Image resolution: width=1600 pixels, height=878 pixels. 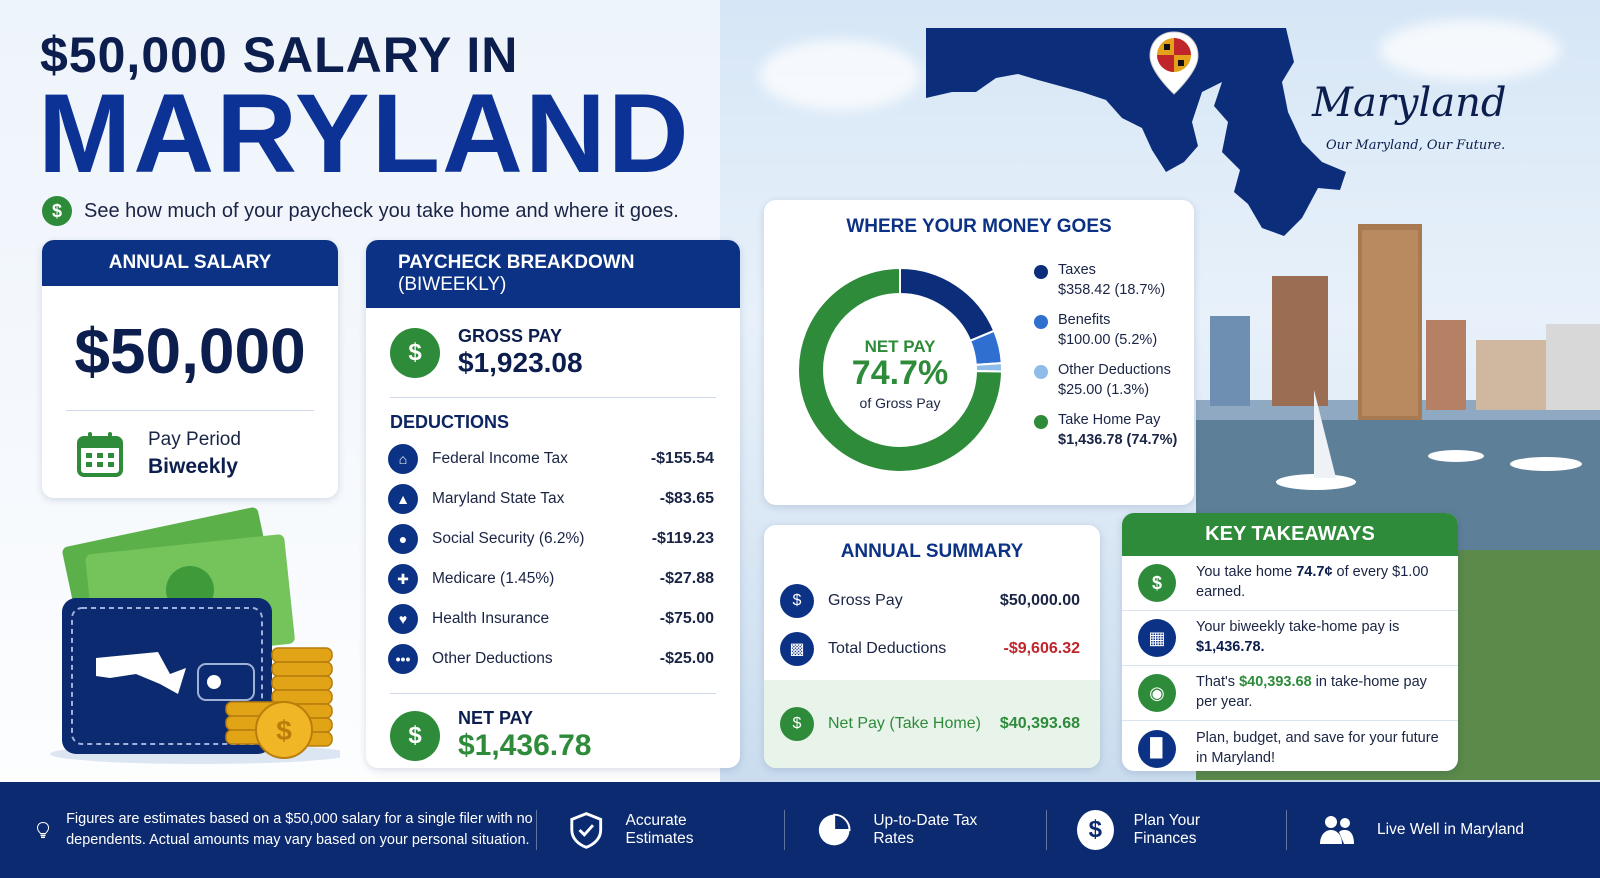 I want to click on donut-chart: NET PAY 74.7% of Gross Pay, so click(x=900, y=369).